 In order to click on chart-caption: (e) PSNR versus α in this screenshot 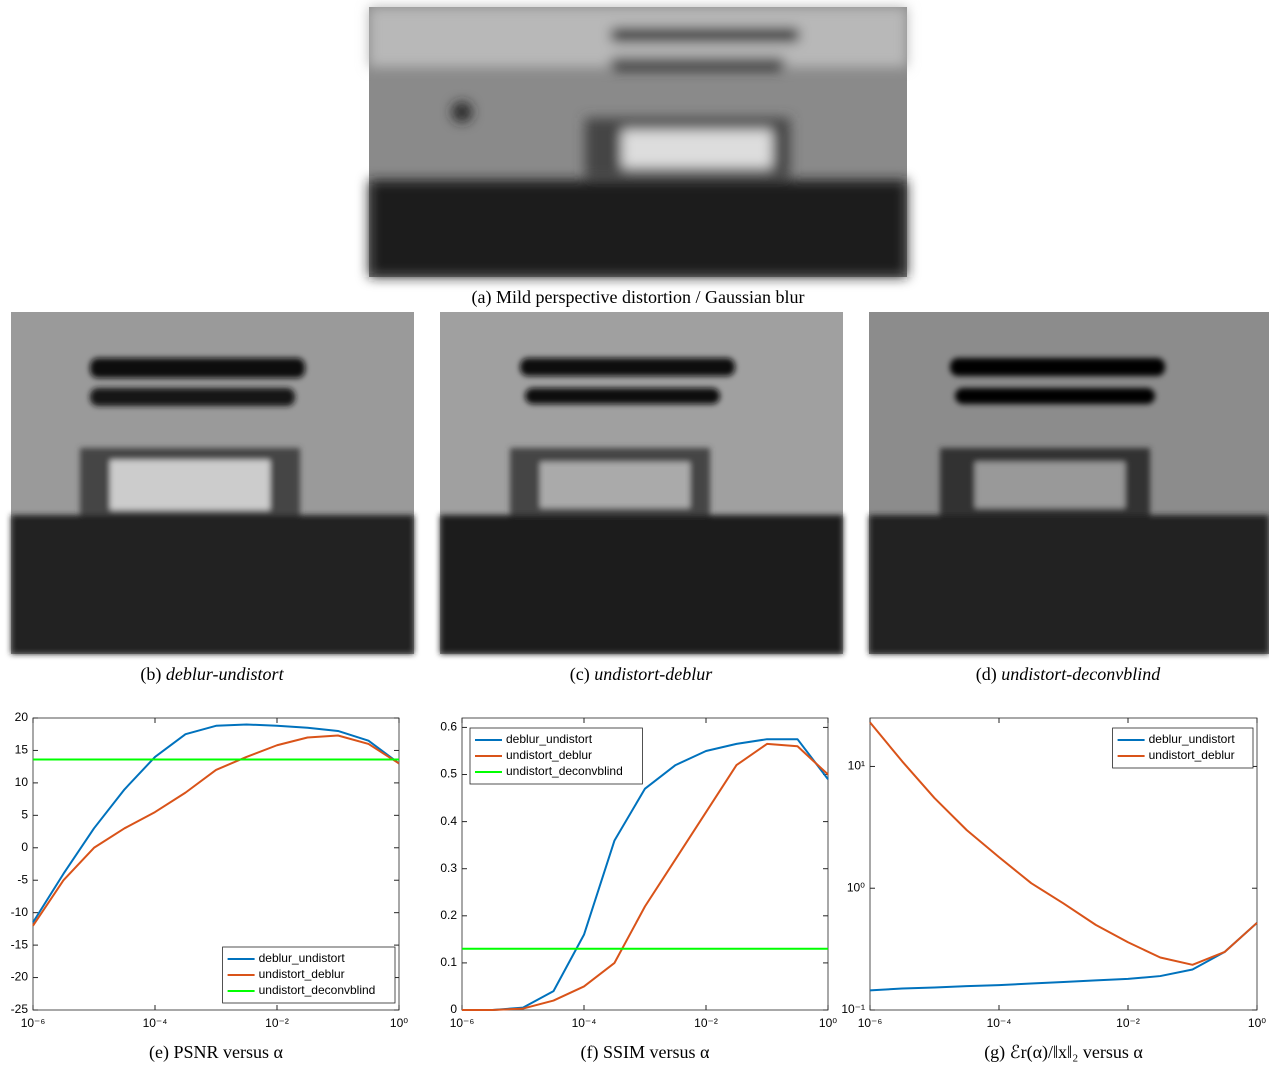, I will do `click(216, 1052)`.